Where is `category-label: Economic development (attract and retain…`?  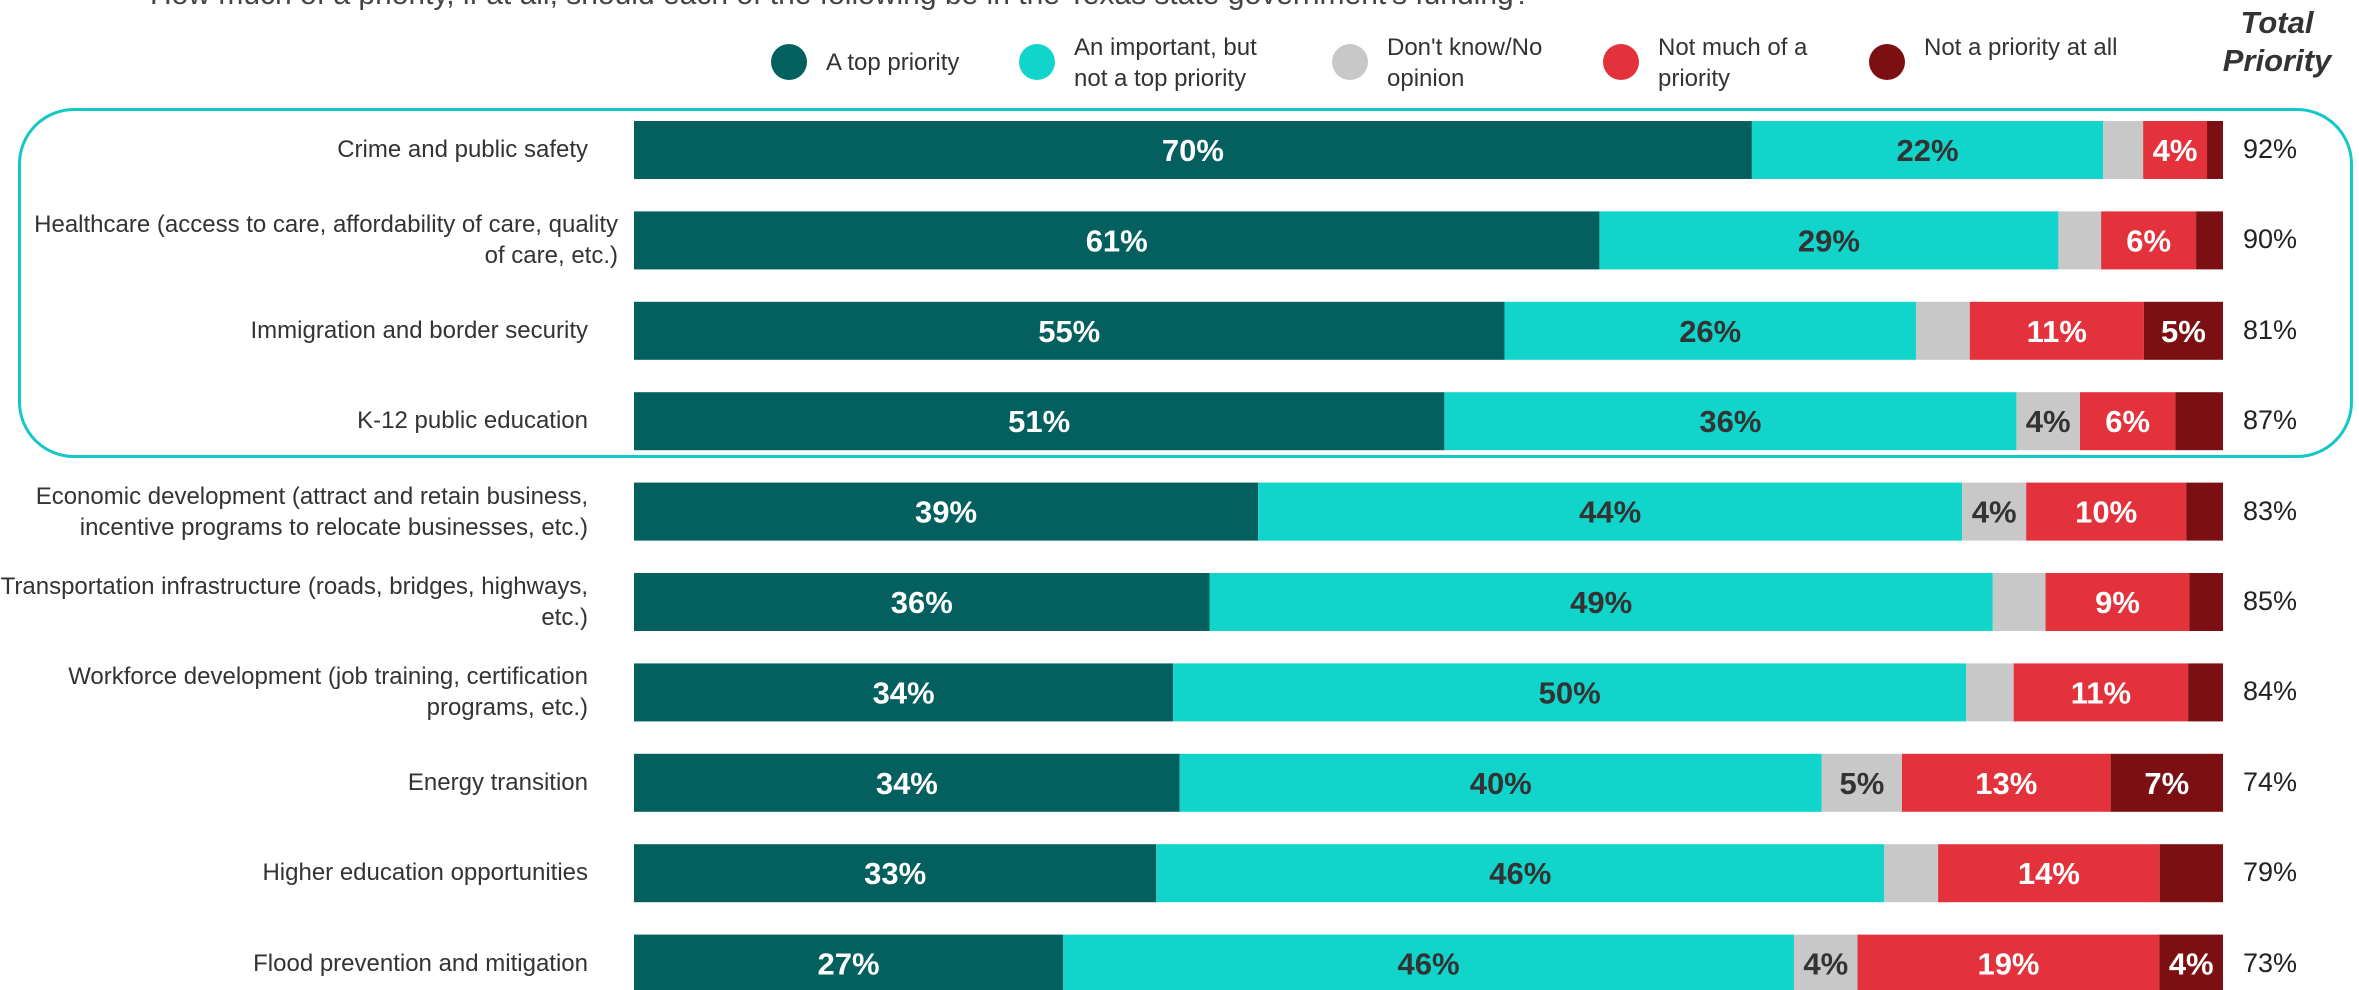
category-label: Economic development (attract and retain… is located at coordinates (311, 511).